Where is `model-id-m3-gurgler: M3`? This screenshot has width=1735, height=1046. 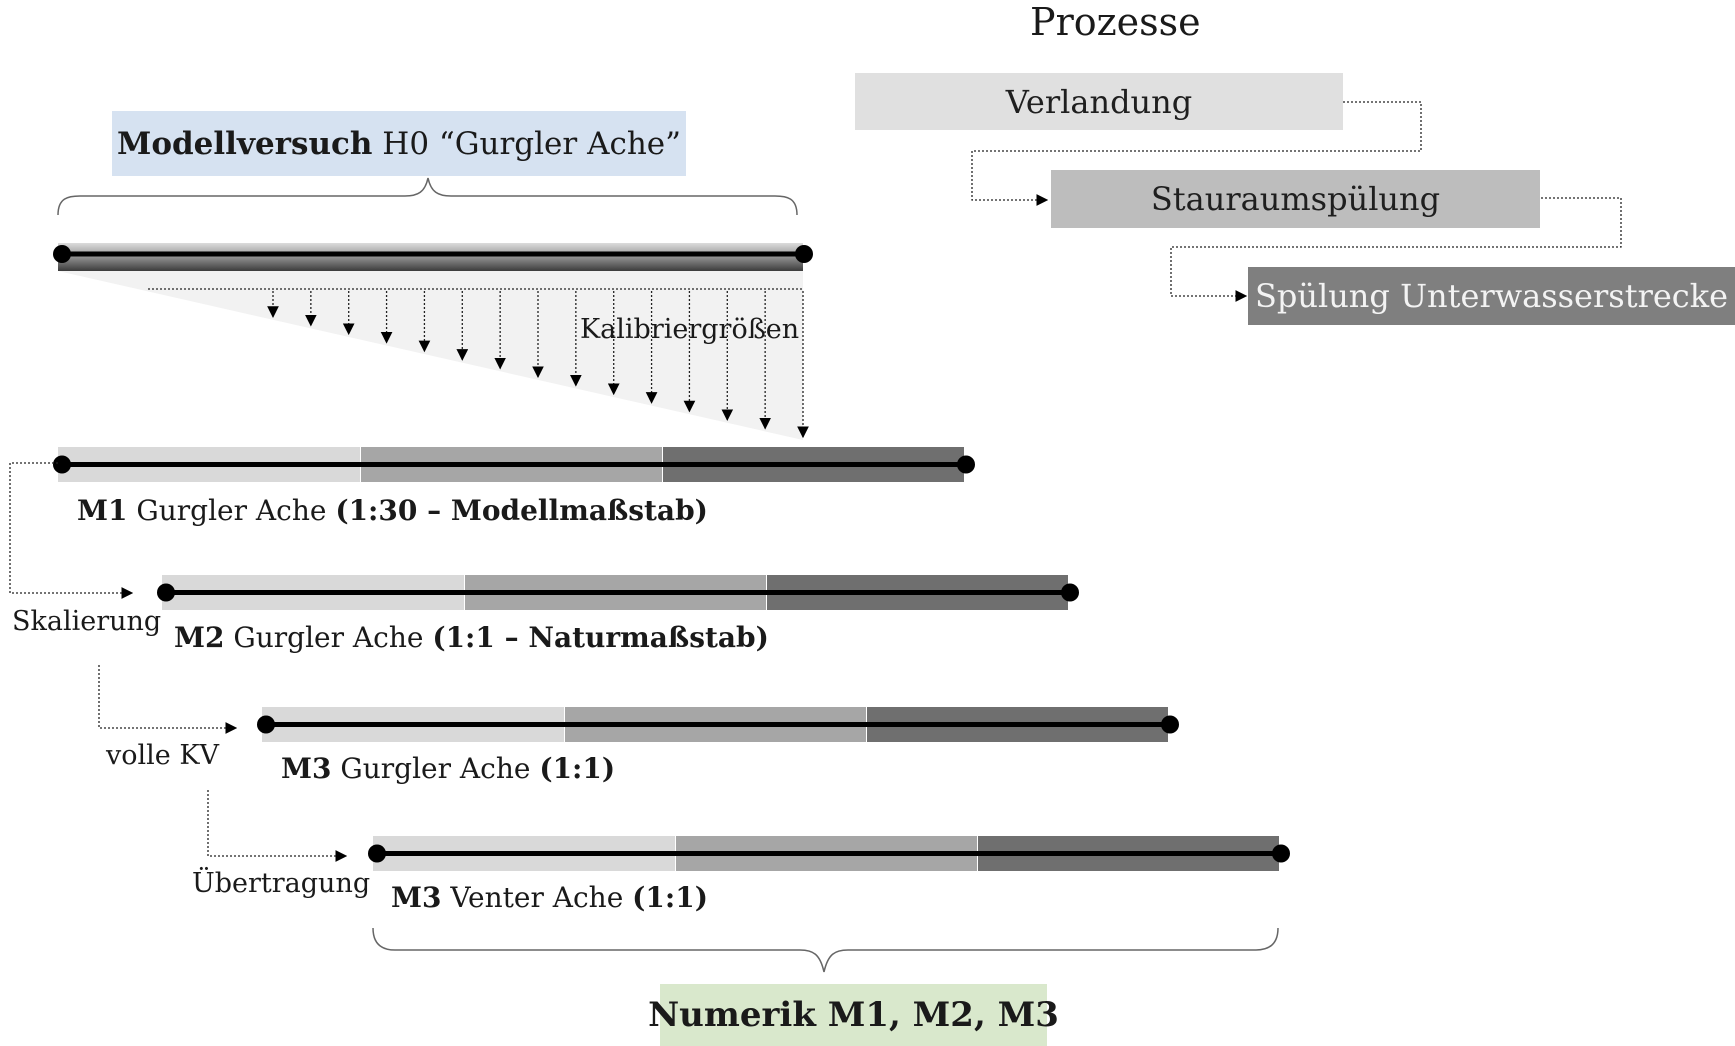
model-id-m3-gurgler: M3 is located at coordinates (306, 768).